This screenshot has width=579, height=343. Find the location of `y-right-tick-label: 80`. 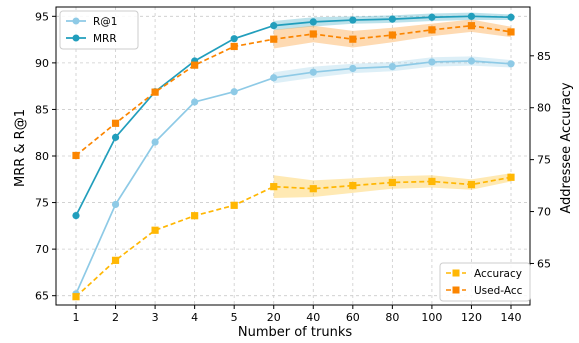

y-right-tick-label: 80 is located at coordinates (544, 108).